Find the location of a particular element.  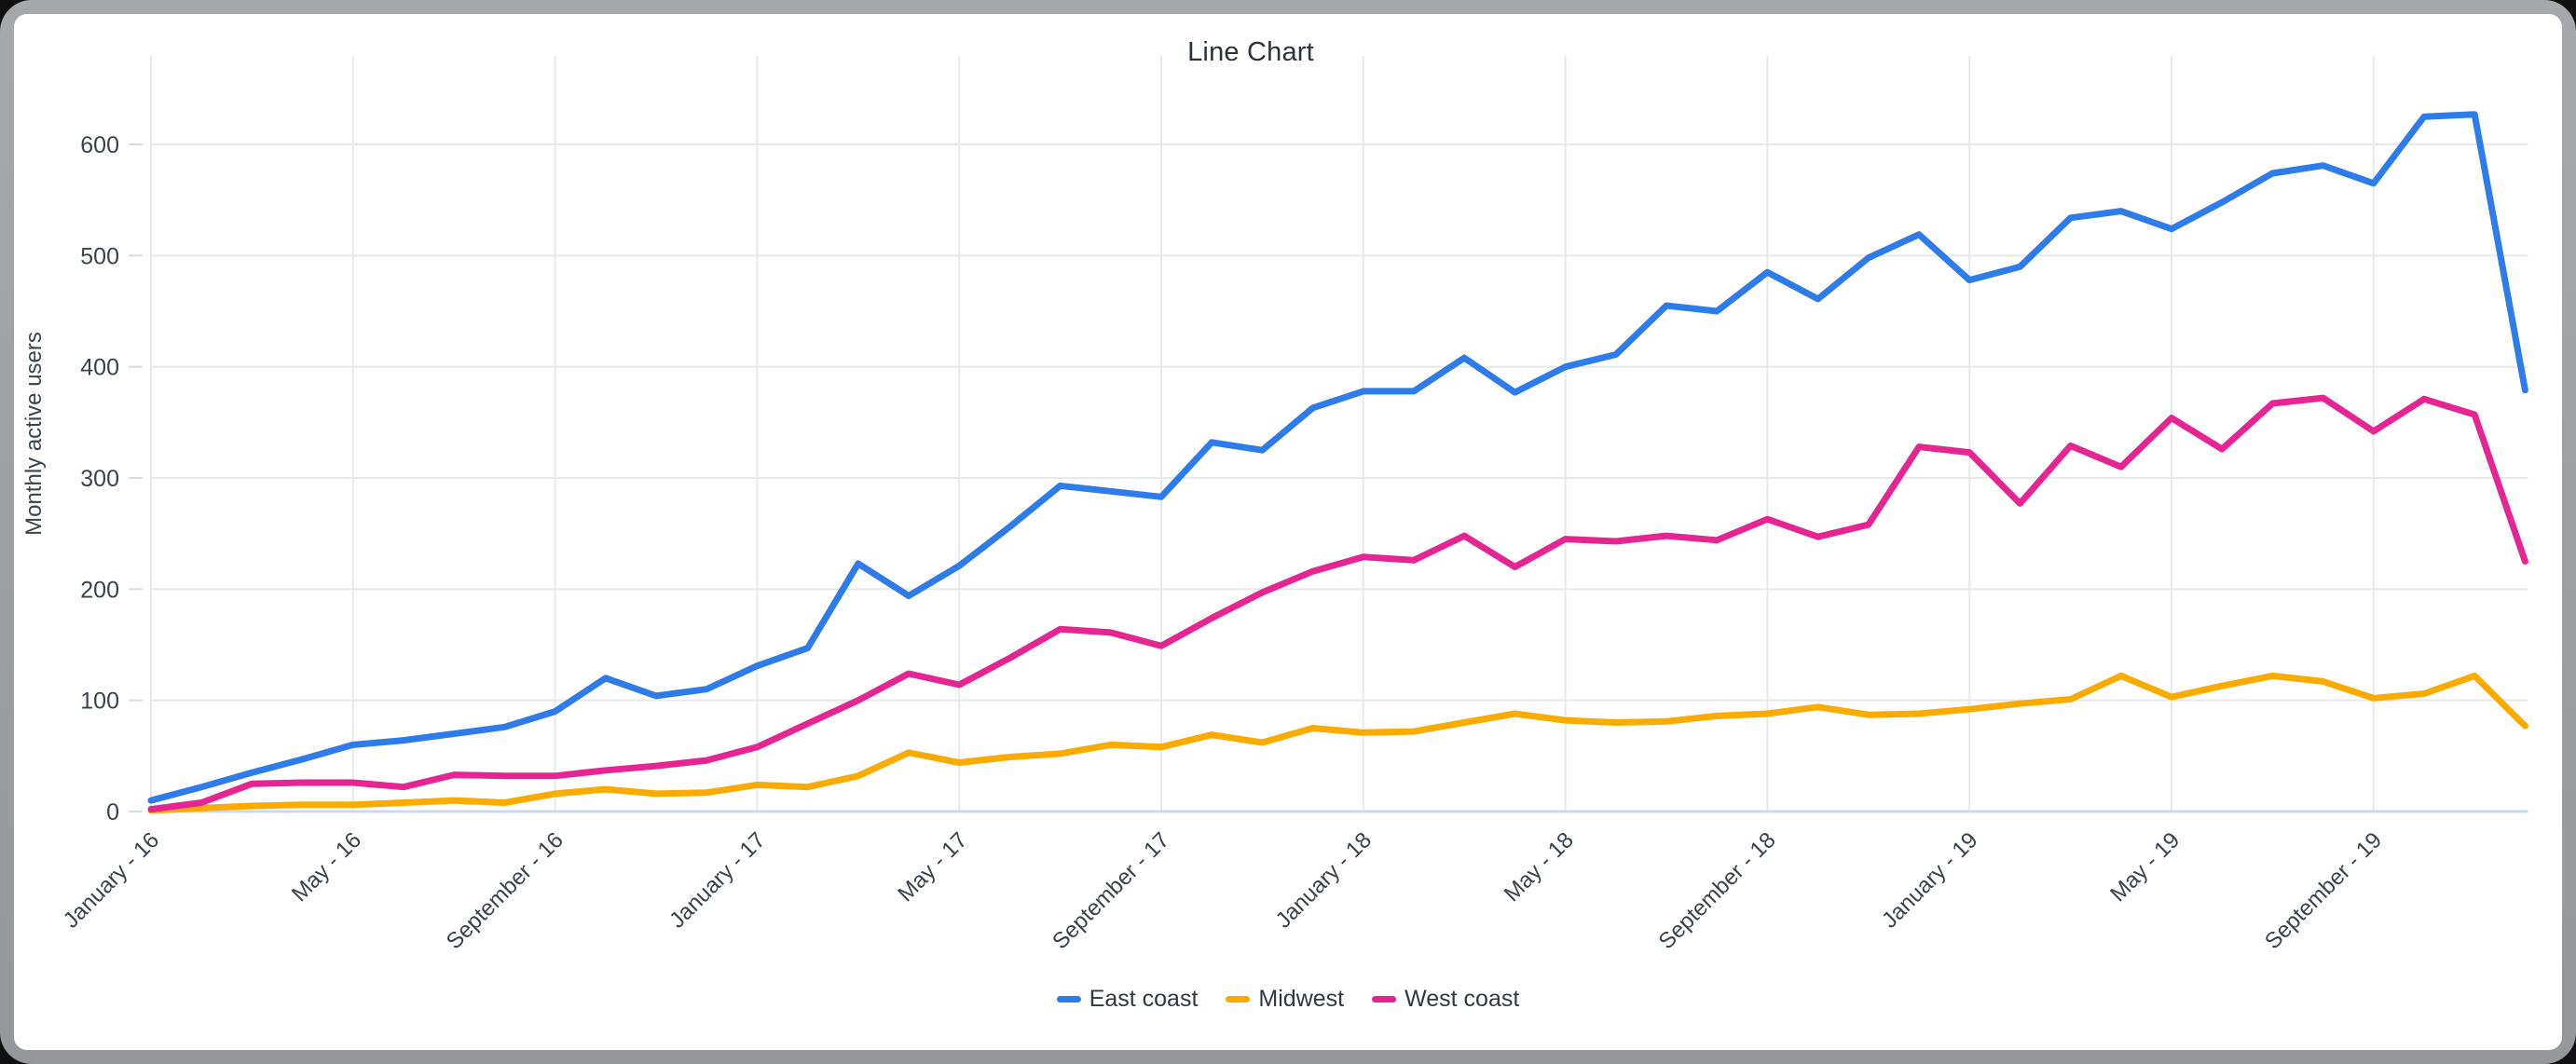

y-tick-label: 600 is located at coordinates (99, 145).